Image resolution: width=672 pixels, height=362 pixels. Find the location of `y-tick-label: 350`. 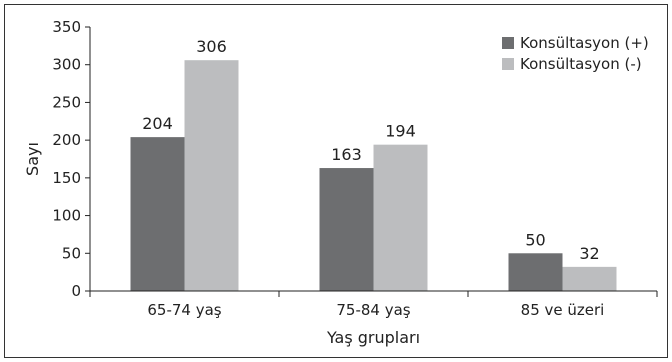

y-tick-label: 350 is located at coordinates (66, 27).